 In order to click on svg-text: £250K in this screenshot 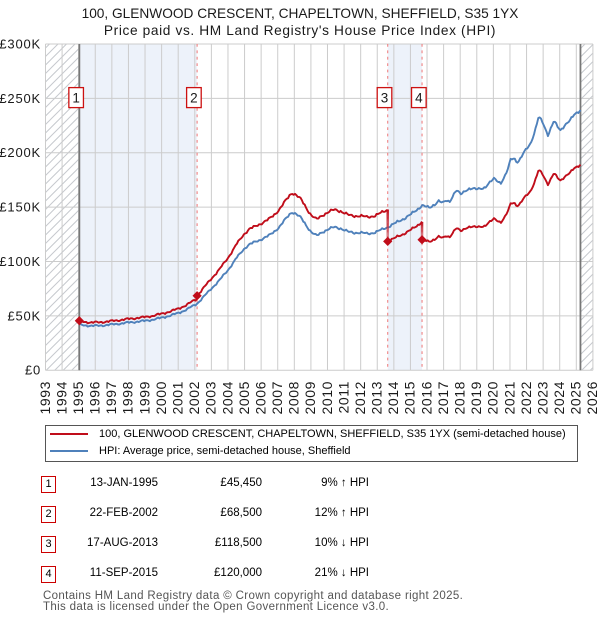, I will do `click(20, 98)`.